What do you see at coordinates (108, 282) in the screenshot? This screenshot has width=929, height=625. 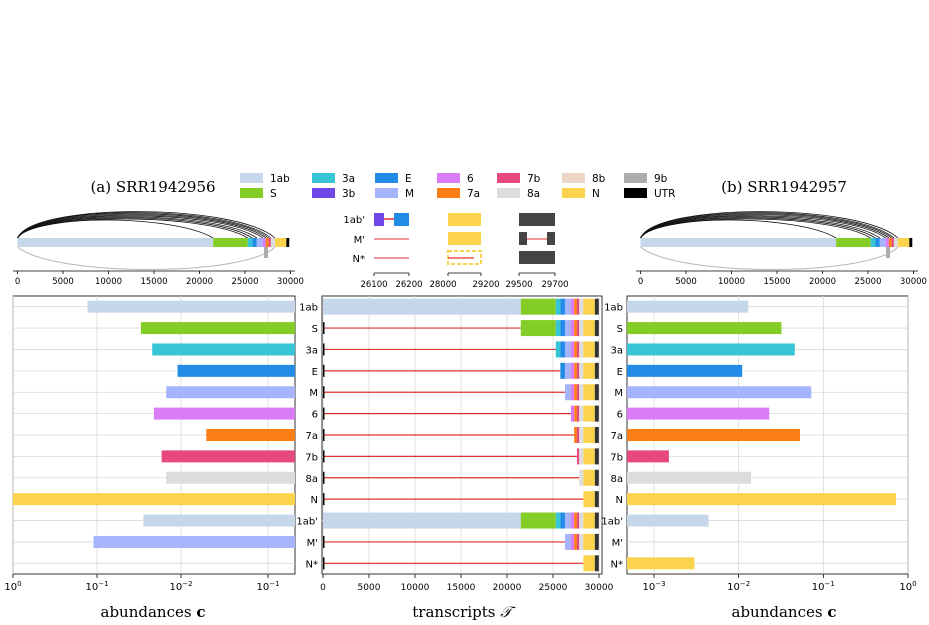 I see `genome-a-axis-ticklabel-10000: 10000` at bounding box center [108, 282].